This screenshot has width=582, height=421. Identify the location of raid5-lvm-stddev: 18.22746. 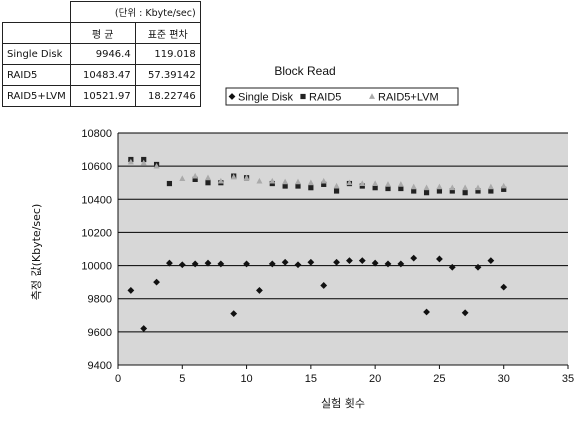
(167, 96).